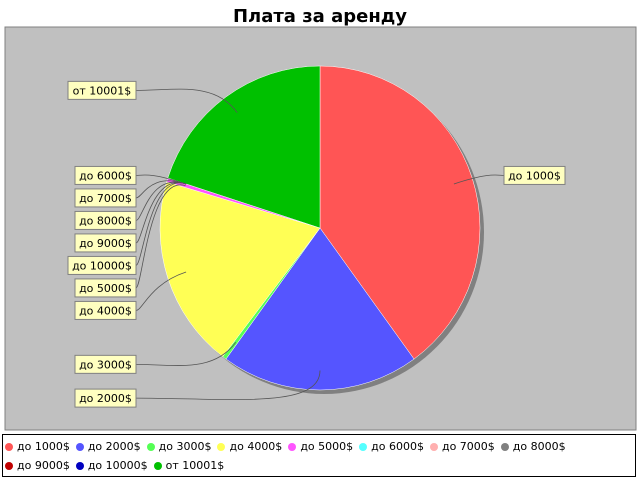  I want to click on slice-label-7000: до 7000$, so click(105, 198).